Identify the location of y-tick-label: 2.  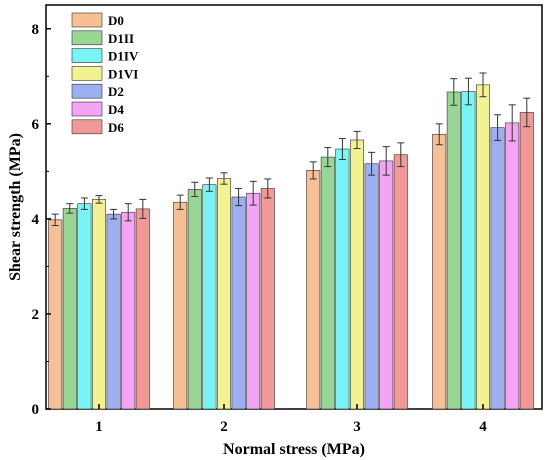
(36, 315).